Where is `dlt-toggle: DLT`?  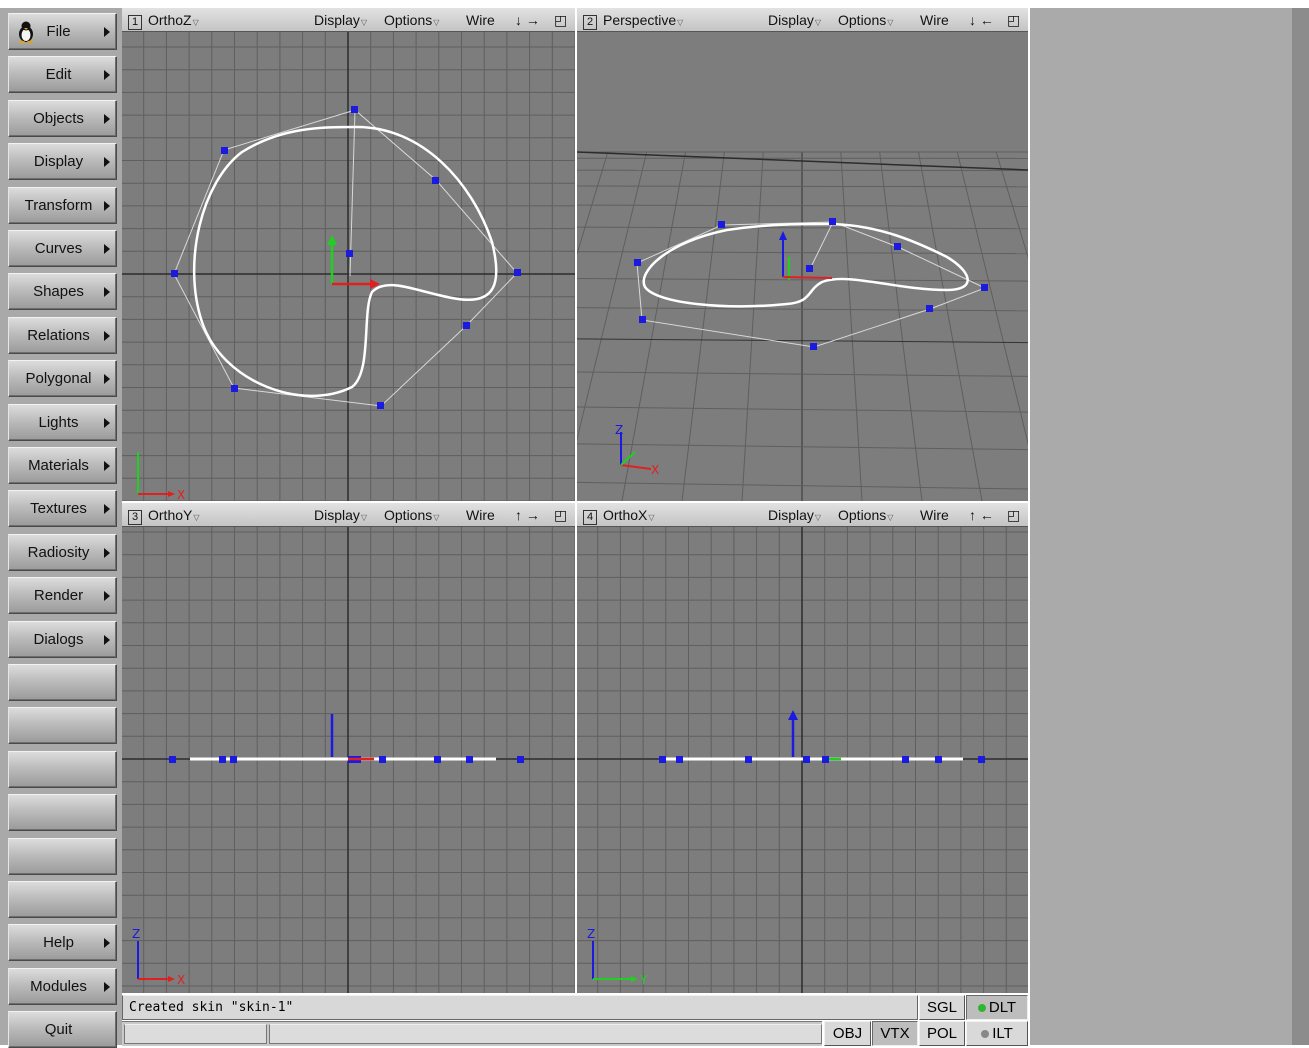
dlt-toggle: DLT is located at coordinates (997, 1007).